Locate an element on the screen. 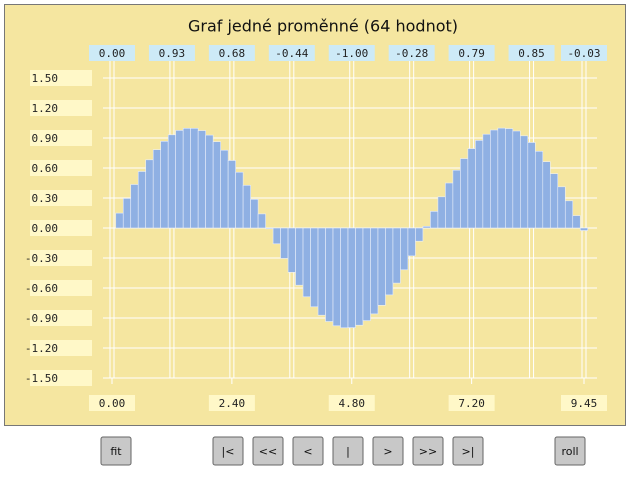 Image resolution: width=635 pixels, height=477 pixels. y-tick-label: 0.00 is located at coordinates (45, 228).